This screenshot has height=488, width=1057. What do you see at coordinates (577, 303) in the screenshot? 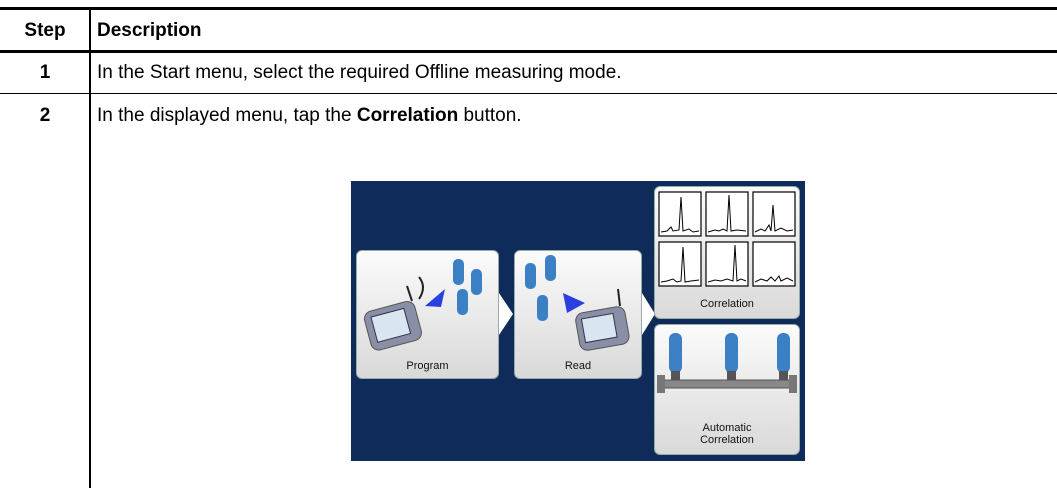
I see `read-icon` at bounding box center [577, 303].